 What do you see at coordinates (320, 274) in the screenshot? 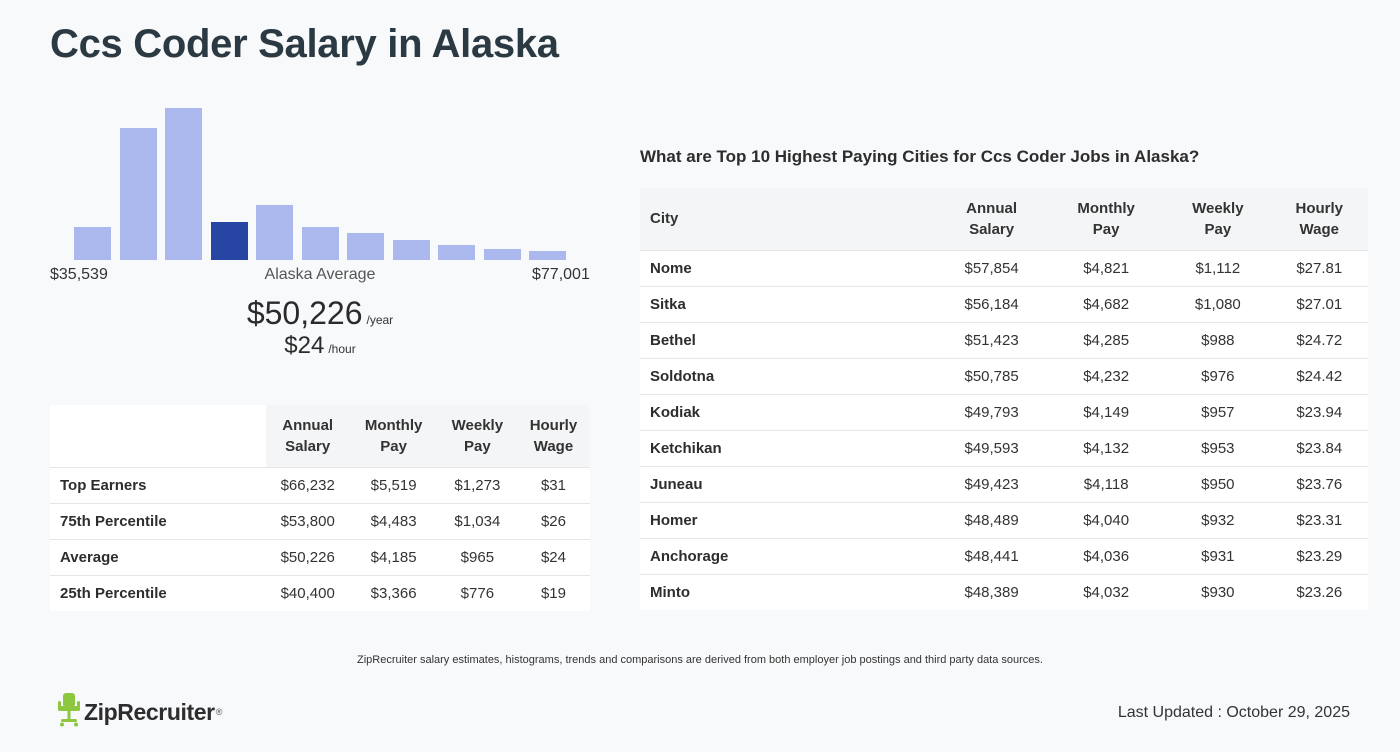
I see `histogram-average-label: Alaska Average` at bounding box center [320, 274].